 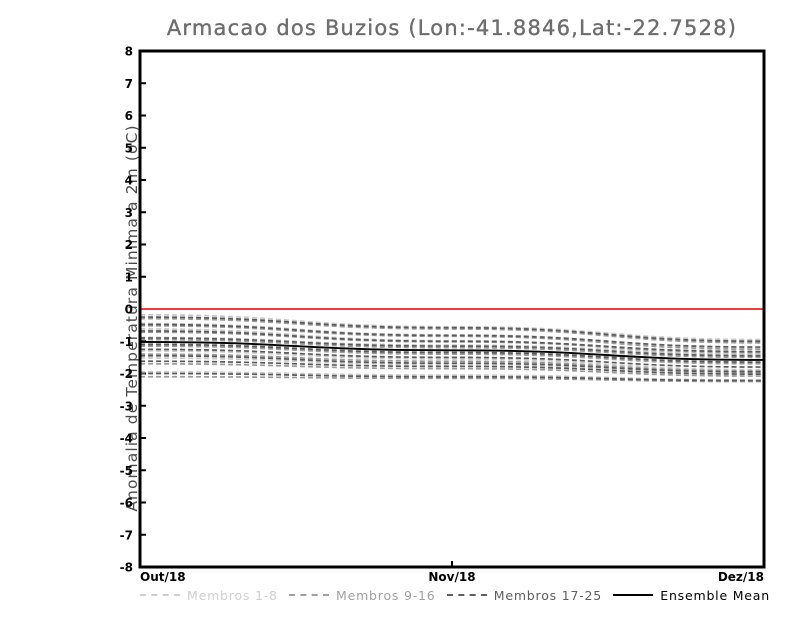 I want to click on y-axis-tick-label: -7, so click(x=126, y=535).